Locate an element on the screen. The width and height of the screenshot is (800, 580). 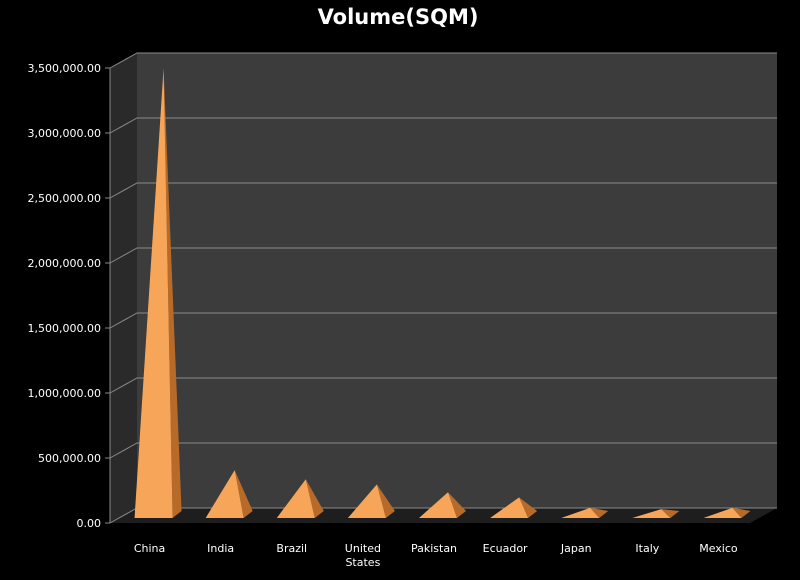
x-category-label: Japan is located at coordinates (576, 548).